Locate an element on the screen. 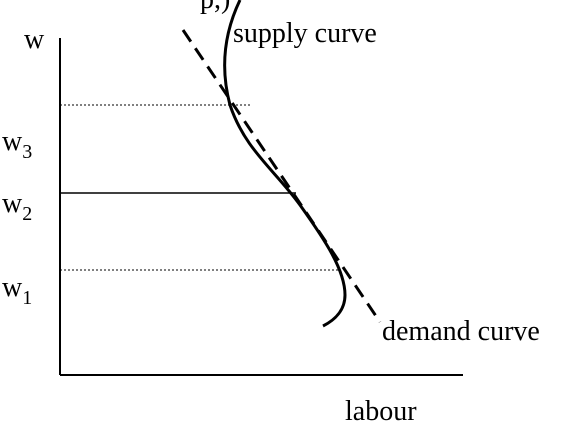 This screenshot has width=577, height=427. top-fragment: p,) is located at coordinates (215, 7).